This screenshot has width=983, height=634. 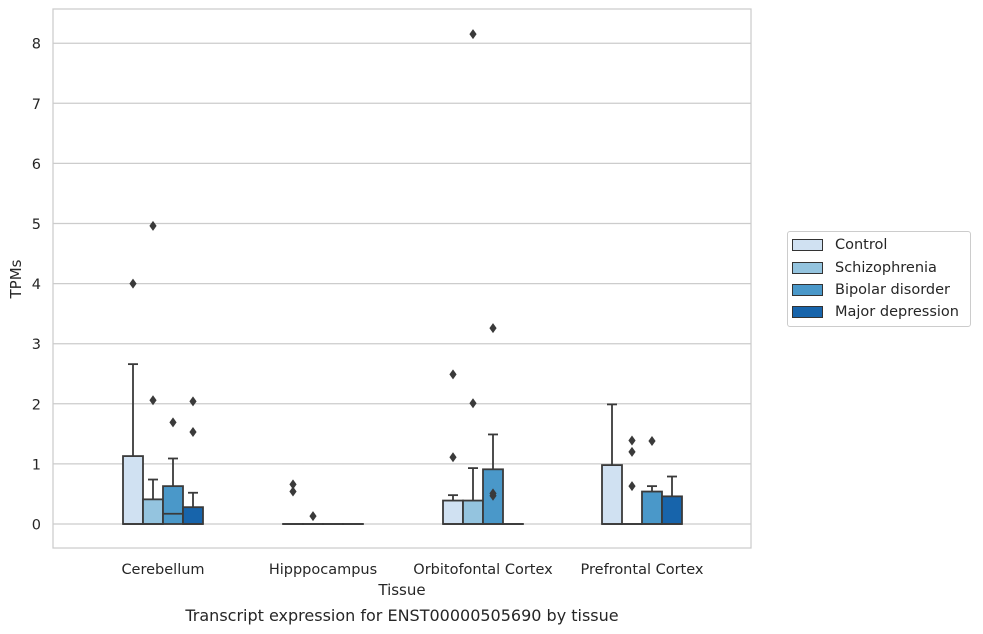 I want to click on legend-swatch-bipolar-disorder, so click(x=807, y=290).